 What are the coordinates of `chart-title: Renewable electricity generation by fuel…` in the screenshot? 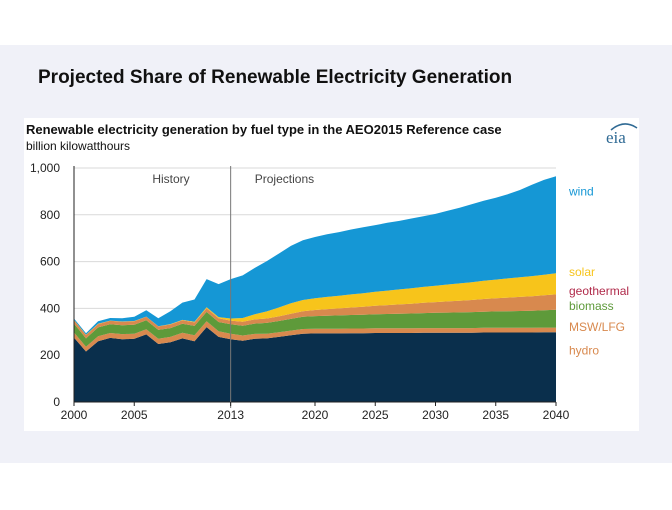 It's located at (264, 129).